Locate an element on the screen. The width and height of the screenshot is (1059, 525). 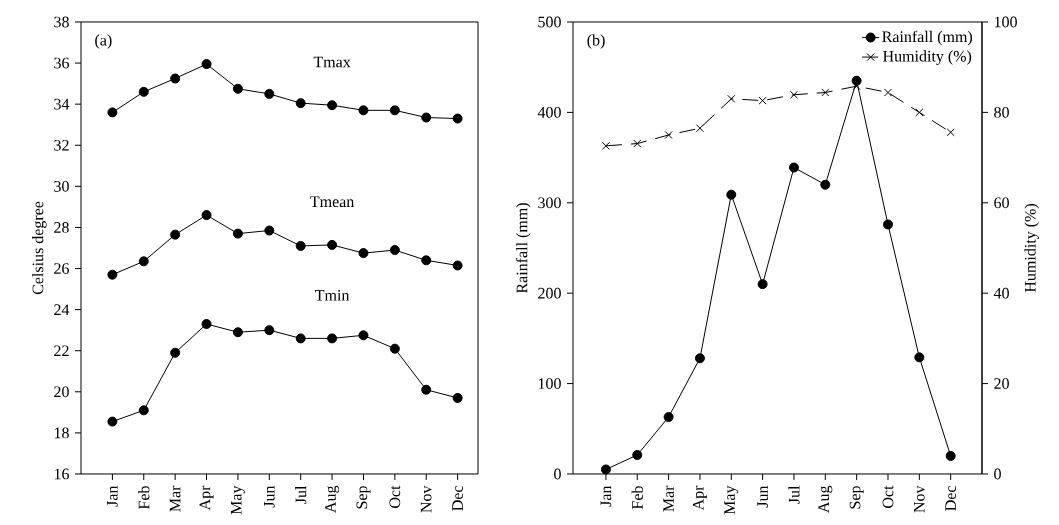
text: (b) is located at coordinates (596, 41).